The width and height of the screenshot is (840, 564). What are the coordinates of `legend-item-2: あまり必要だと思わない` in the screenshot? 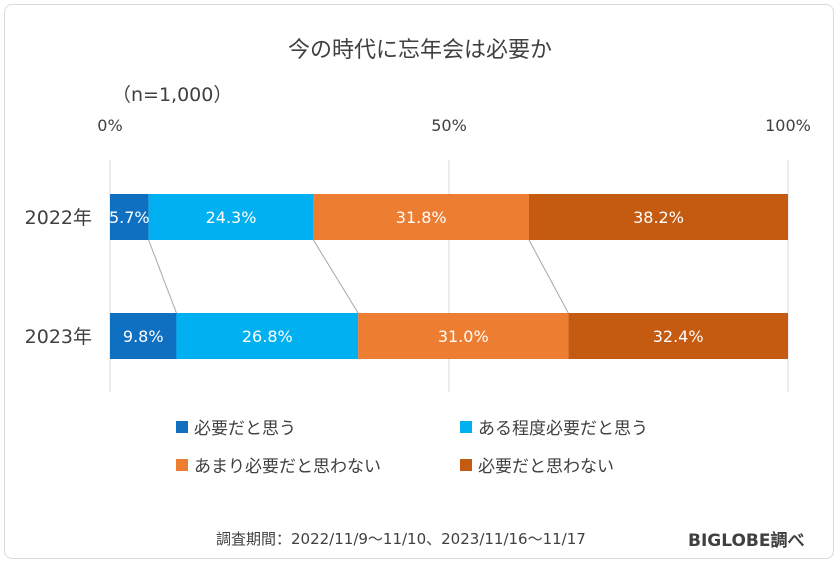 It's located at (278, 464).